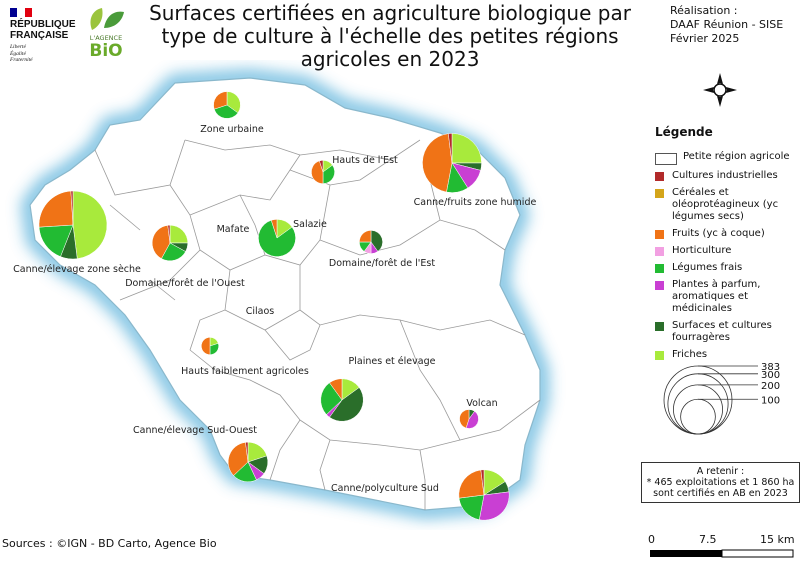 The height and width of the screenshot is (566, 800). I want to click on scale-bar, so click(722, 553).